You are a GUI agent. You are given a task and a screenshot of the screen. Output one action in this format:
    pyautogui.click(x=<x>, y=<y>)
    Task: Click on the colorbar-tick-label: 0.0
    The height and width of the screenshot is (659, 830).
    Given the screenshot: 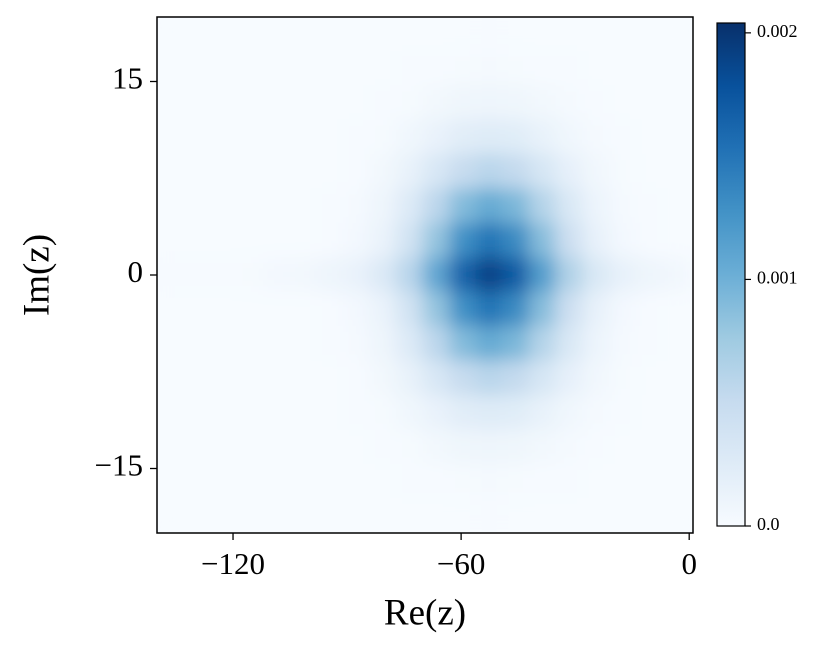 What is the action you would take?
    pyautogui.click(x=768, y=524)
    